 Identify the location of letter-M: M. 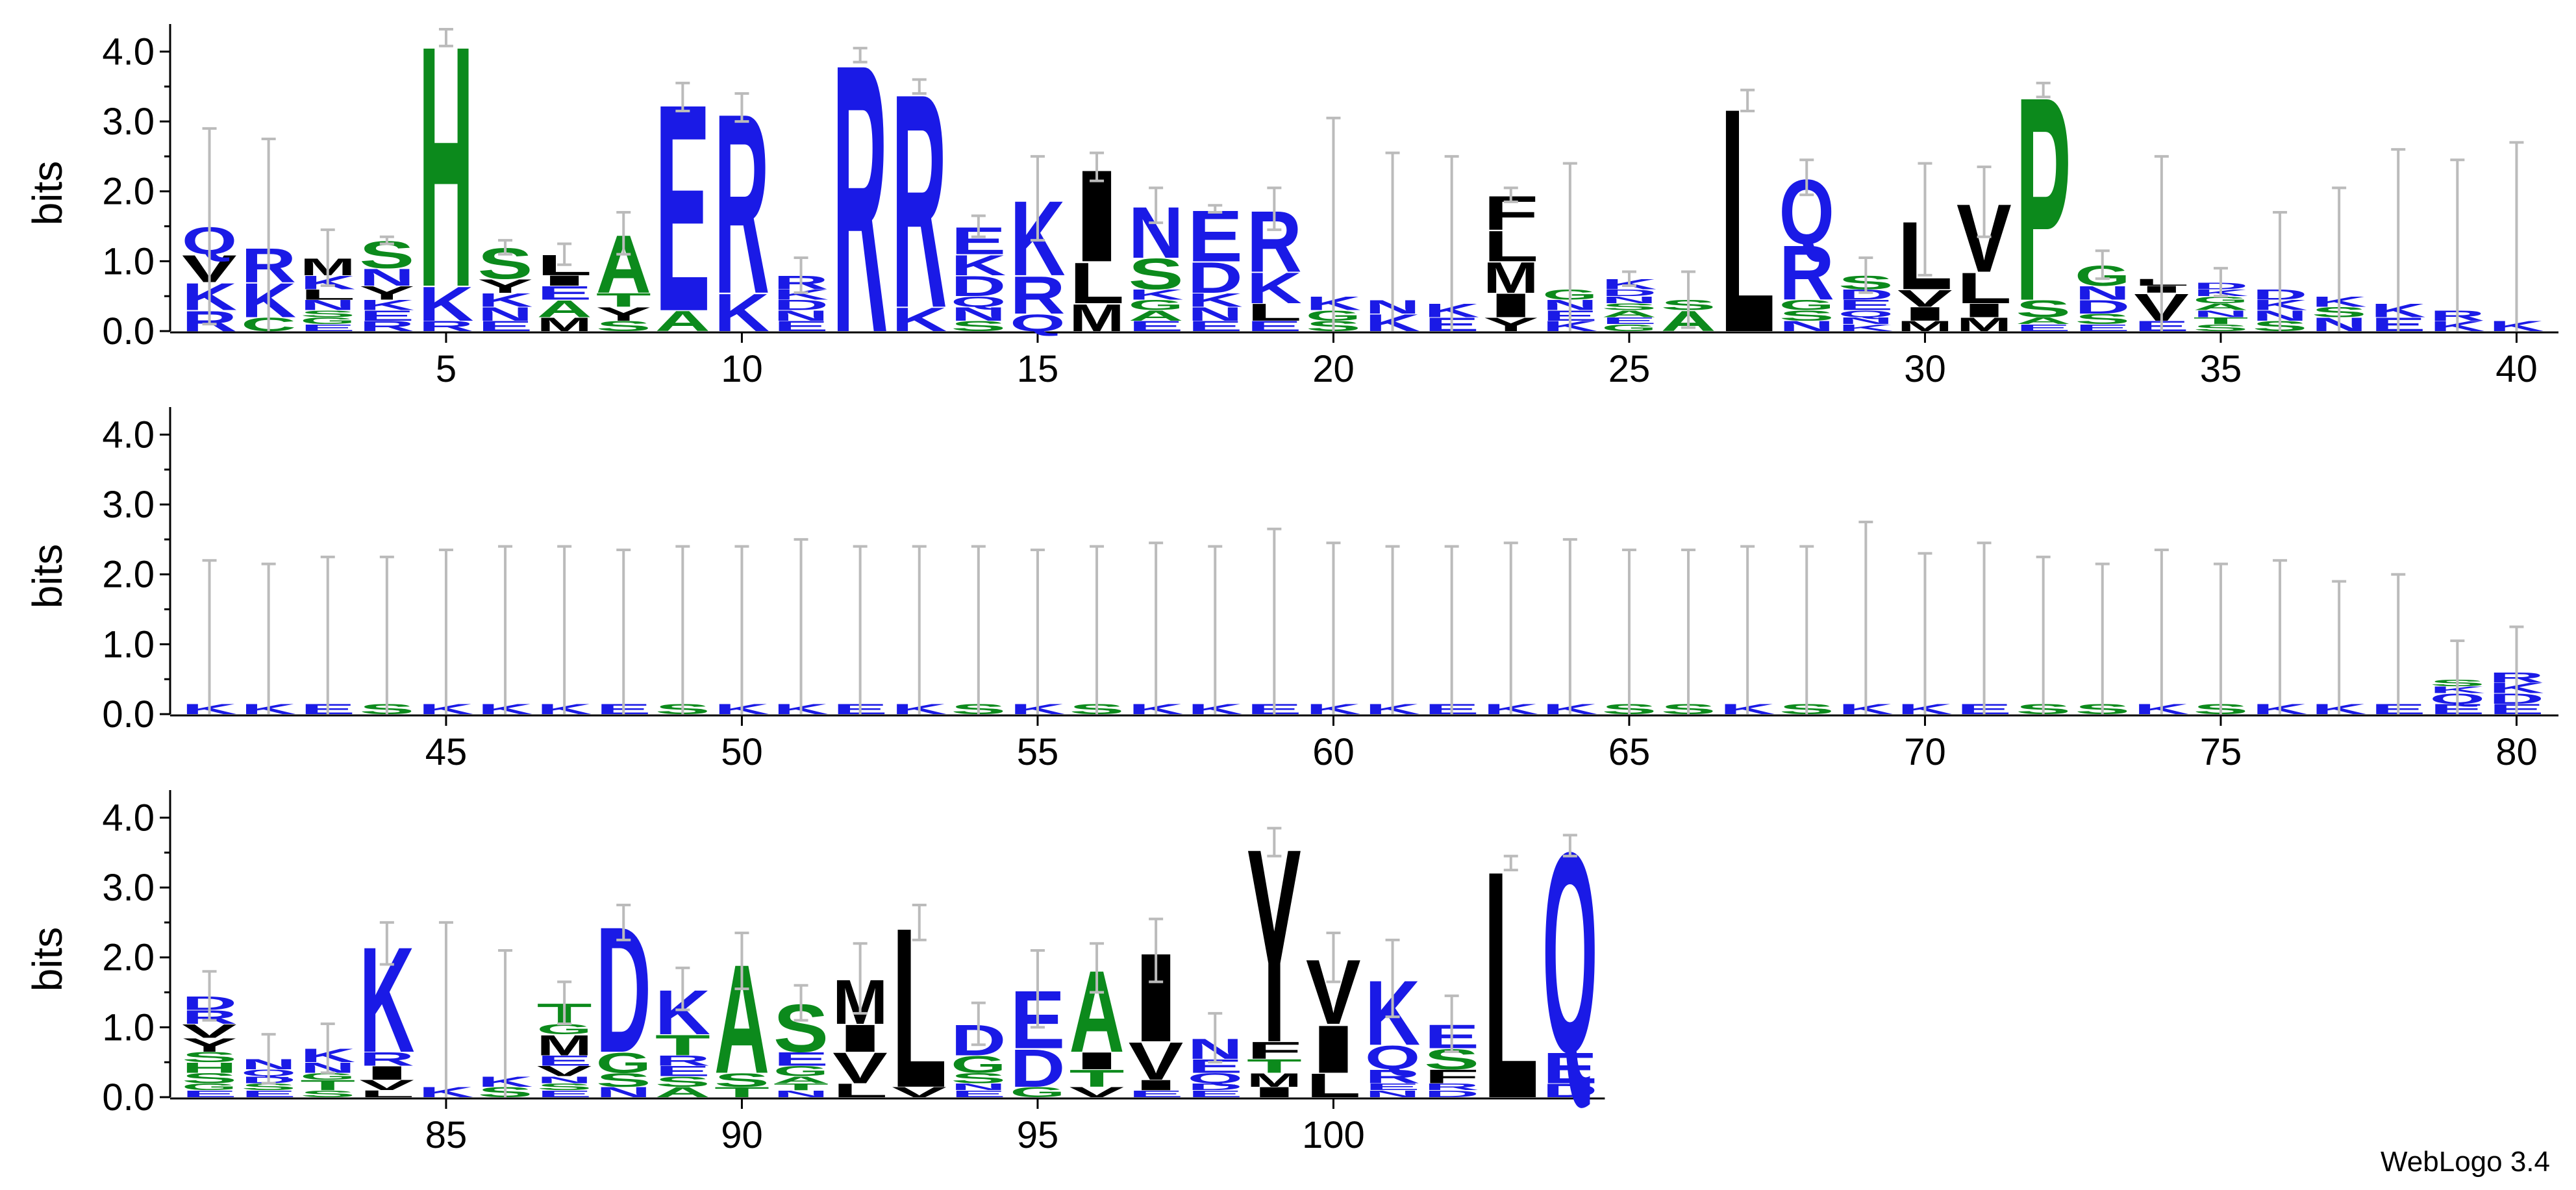
(1097, 318).